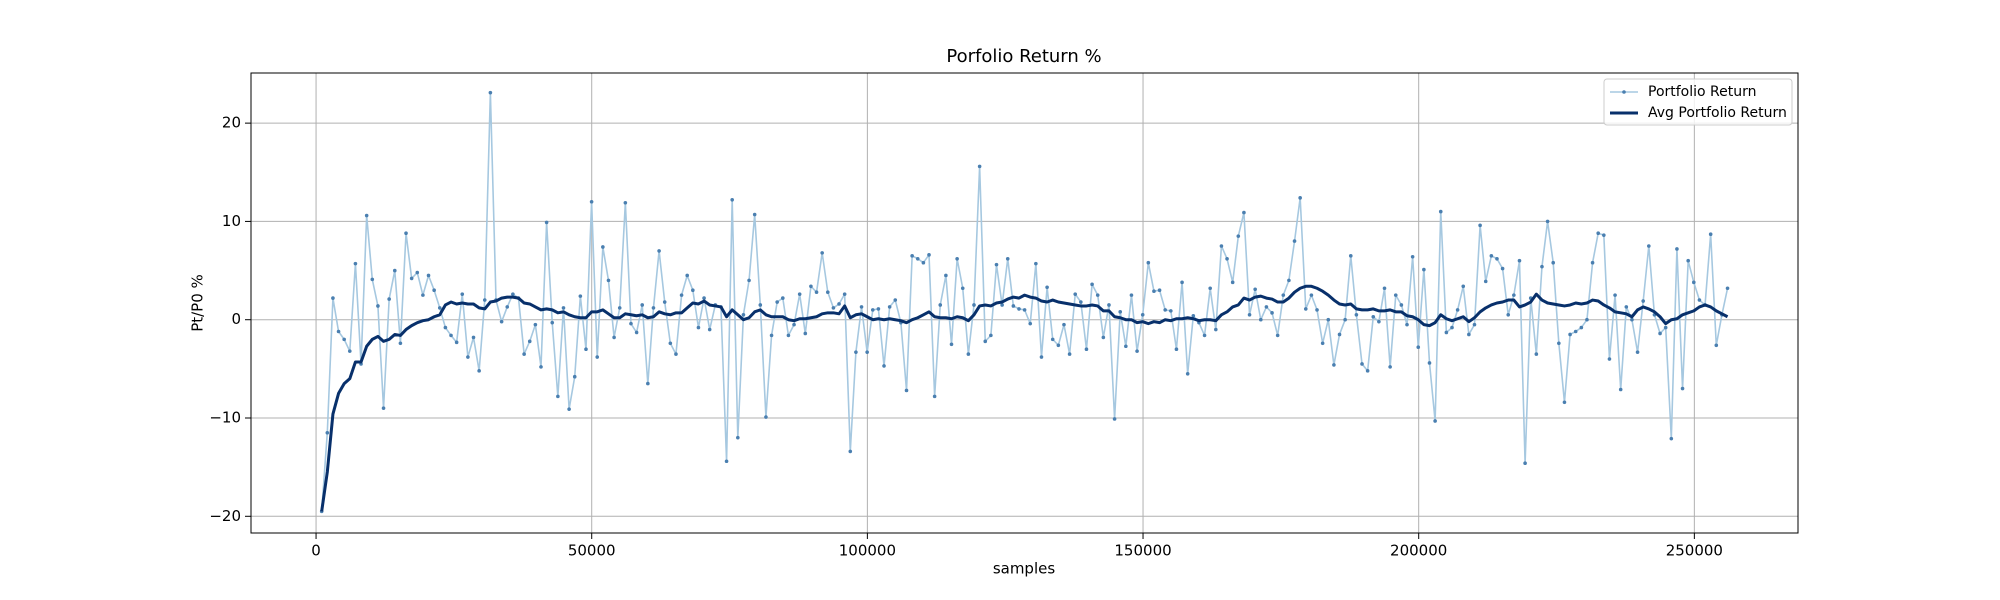  What do you see at coordinates (1024, 569) in the screenshot?
I see `x-axis-label: samples` at bounding box center [1024, 569].